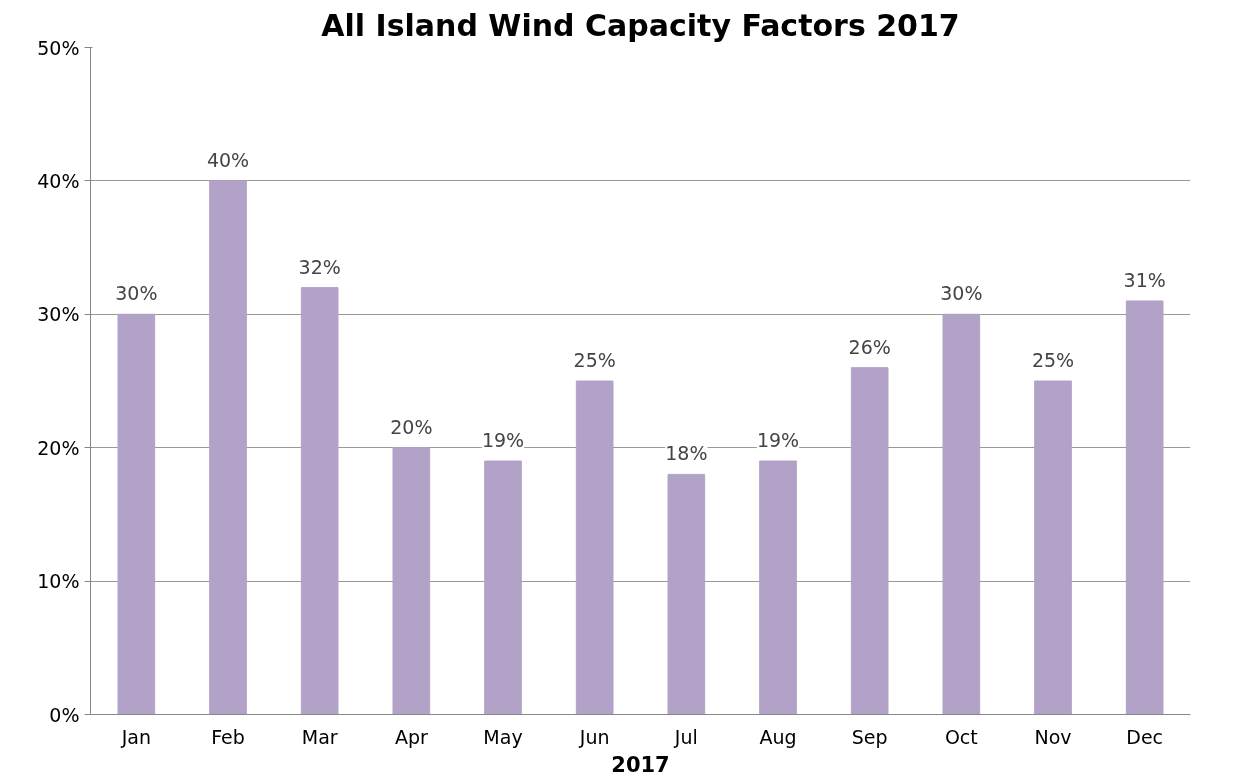  Describe the element at coordinates (685, 736) in the screenshot. I see `x-tick-label: Jul` at that location.